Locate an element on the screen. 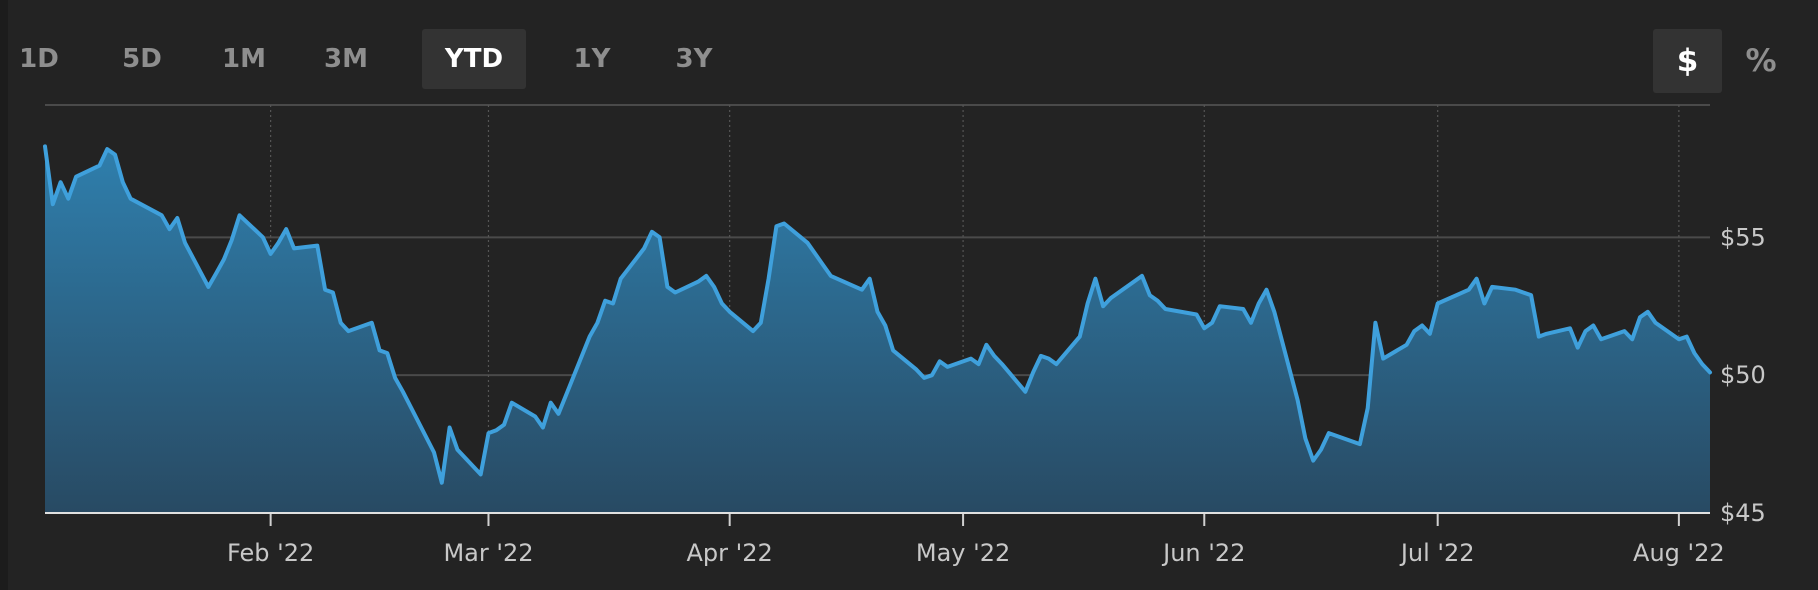 The height and width of the screenshot is (590, 1818). percent-toggle-button: % is located at coordinates (1761, 61).